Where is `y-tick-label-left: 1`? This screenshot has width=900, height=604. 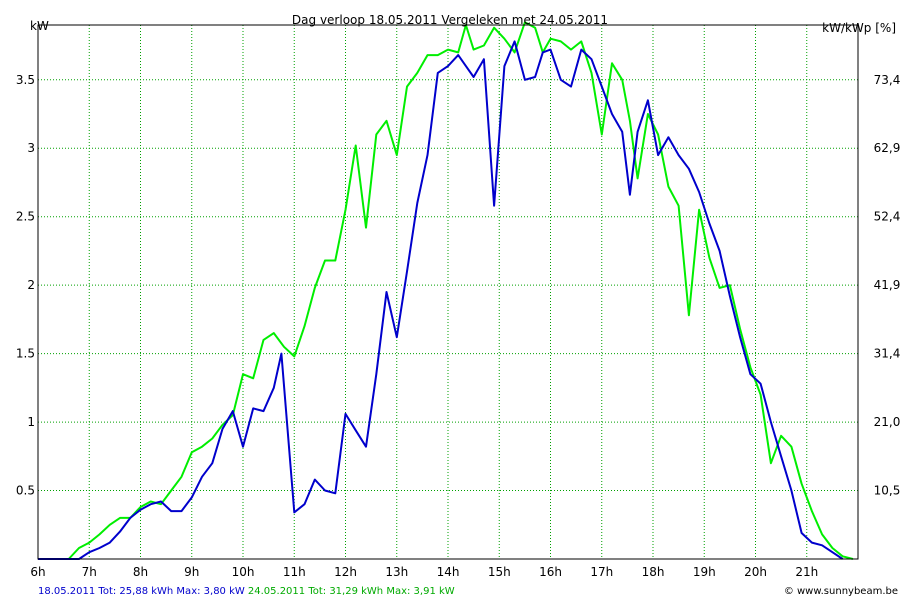
y-tick-label-left: 1 is located at coordinates (31, 422).